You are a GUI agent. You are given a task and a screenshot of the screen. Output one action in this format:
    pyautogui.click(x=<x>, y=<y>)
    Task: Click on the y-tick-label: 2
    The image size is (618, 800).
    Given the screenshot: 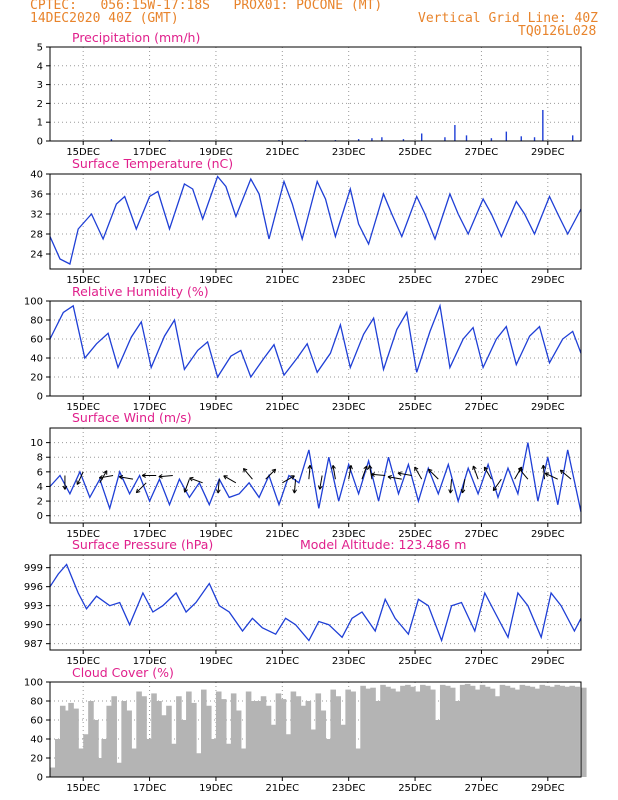 What is the action you would take?
    pyautogui.click(x=40, y=502)
    